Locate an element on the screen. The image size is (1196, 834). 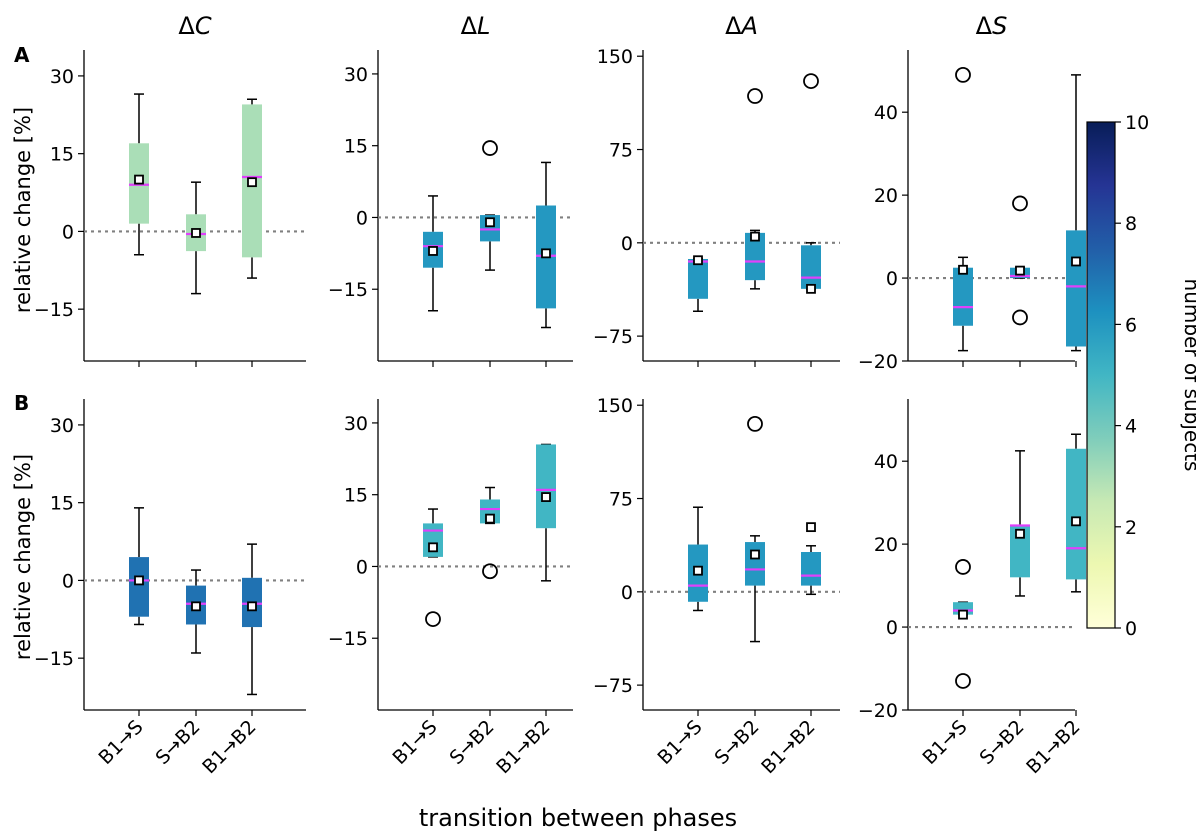
row-label-b: B is located at coordinates (21, 403).